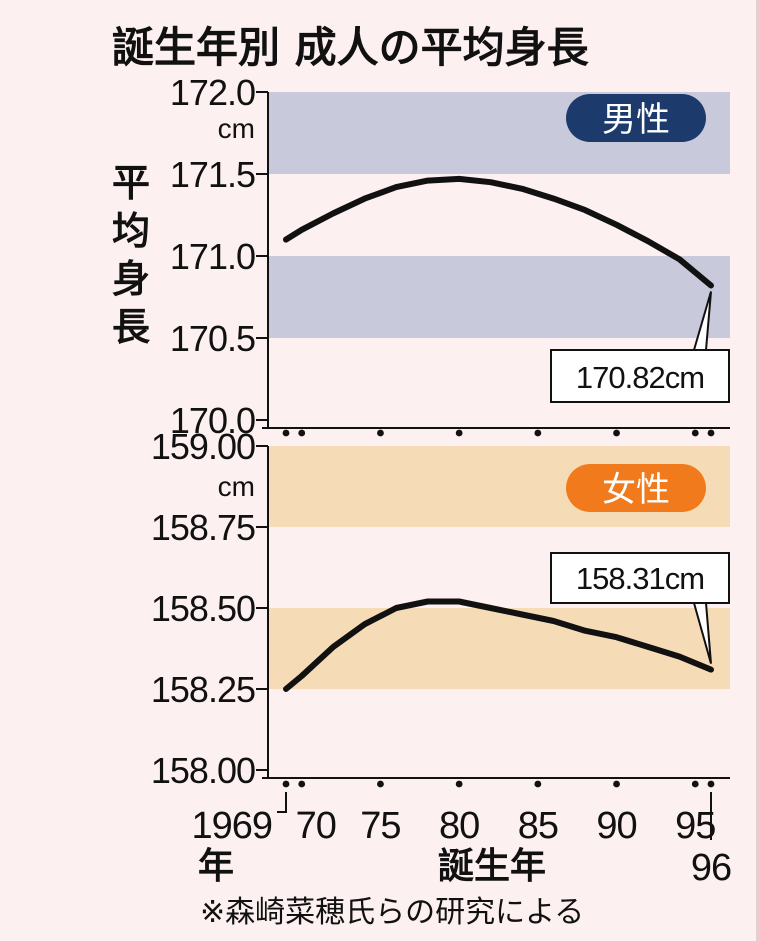 The height and width of the screenshot is (941, 760). What do you see at coordinates (392, 912) in the screenshot?
I see `footnote: ※森崎菜穂氏らの研究による` at bounding box center [392, 912].